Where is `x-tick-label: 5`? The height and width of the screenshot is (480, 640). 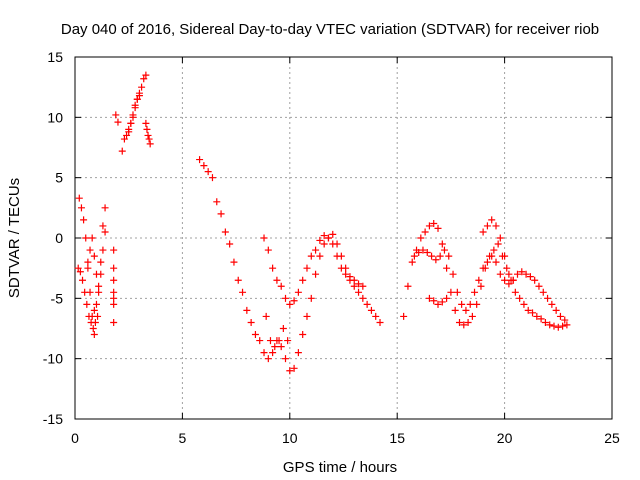
x-tick-label: 5 is located at coordinates (183, 438).